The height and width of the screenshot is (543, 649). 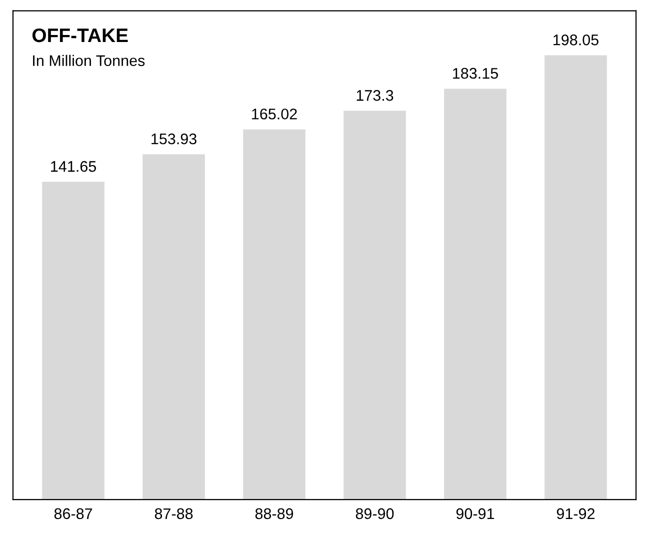 What do you see at coordinates (575, 514) in the screenshot?
I see `x-tick-label: 91-92` at bounding box center [575, 514].